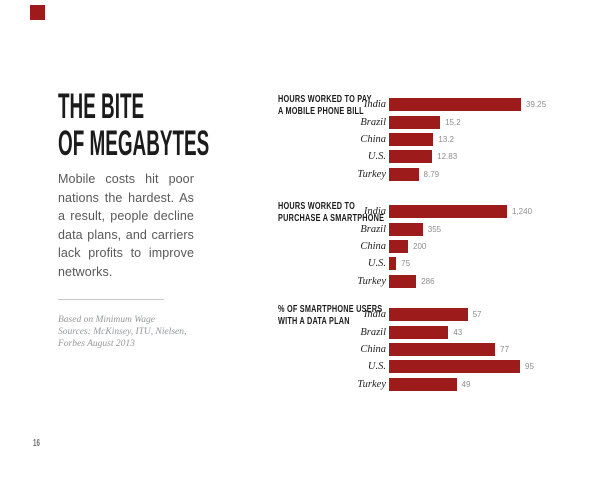 The image size is (600, 482). Describe the element at coordinates (314, 321) in the screenshot. I see `chart-title-line: WITH A DATA PLAN` at that location.